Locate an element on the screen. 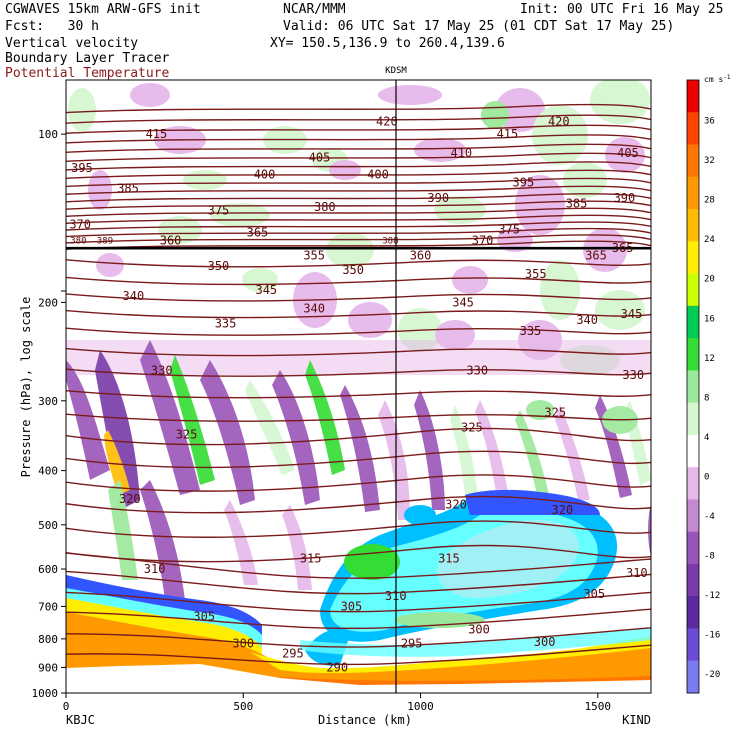  theta-label: 325 is located at coordinates (472, 428).